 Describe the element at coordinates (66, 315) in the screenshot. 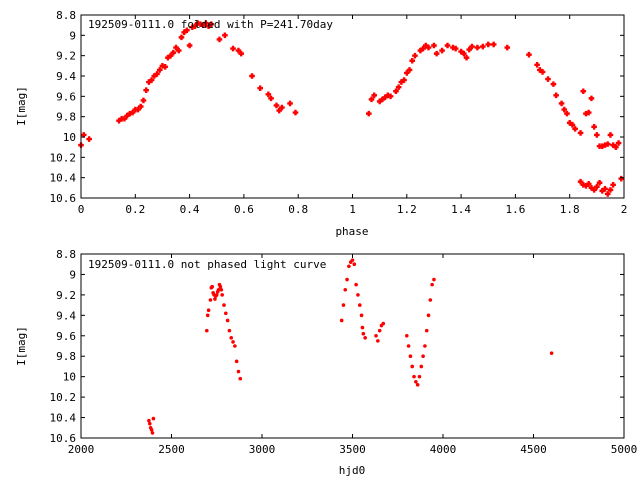

I see `y-tick-label: 9.4` at that location.